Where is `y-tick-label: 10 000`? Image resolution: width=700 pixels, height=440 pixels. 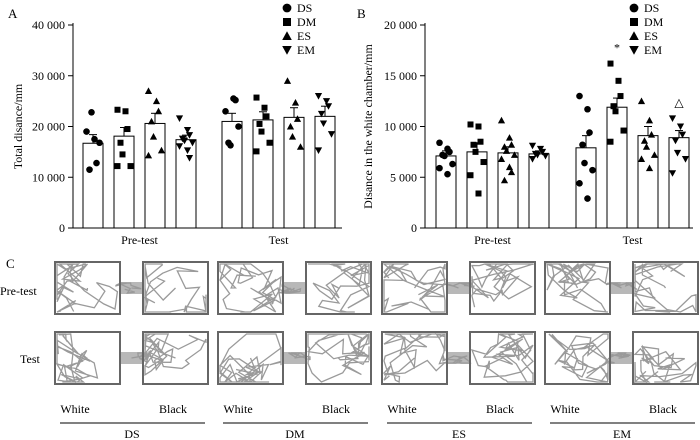
y-tick-label: 10 000 is located at coordinates (400, 127).